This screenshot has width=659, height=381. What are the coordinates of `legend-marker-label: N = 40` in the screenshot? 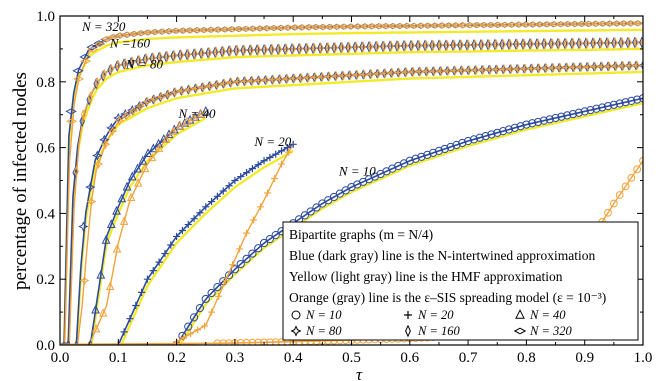 It's located at (547, 315).